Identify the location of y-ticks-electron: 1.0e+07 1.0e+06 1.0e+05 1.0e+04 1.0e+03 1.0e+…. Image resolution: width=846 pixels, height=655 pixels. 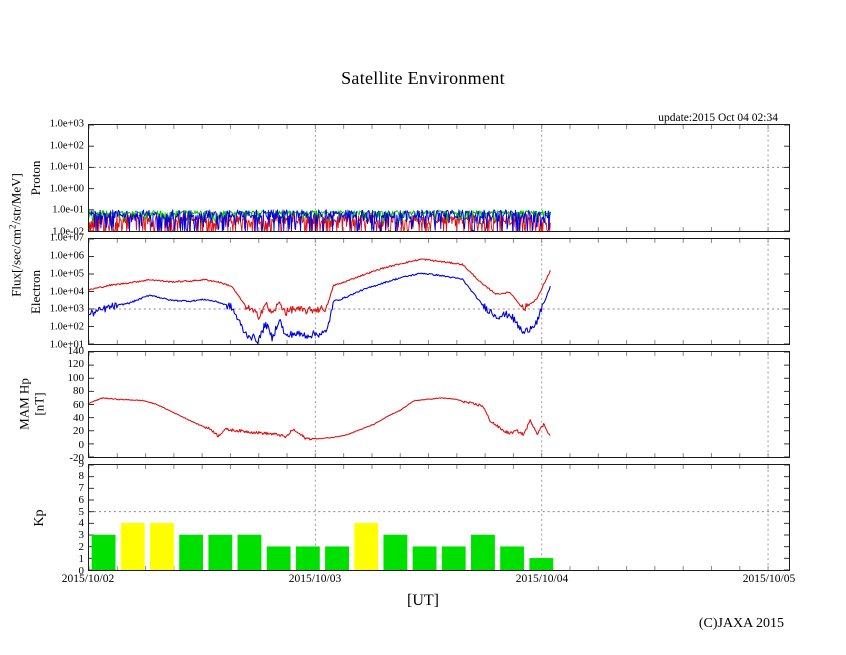
(42, 292).